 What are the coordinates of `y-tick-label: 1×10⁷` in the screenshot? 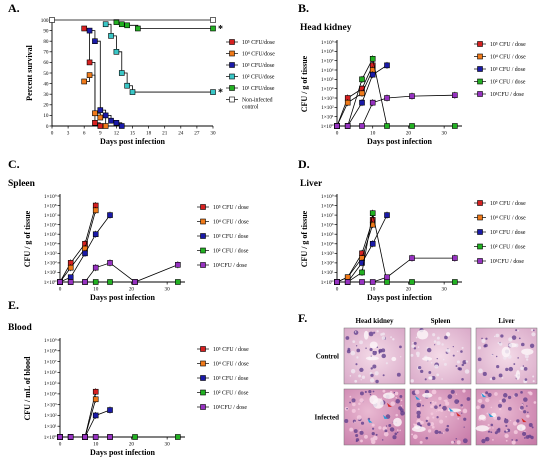 It's located at (50, 216).